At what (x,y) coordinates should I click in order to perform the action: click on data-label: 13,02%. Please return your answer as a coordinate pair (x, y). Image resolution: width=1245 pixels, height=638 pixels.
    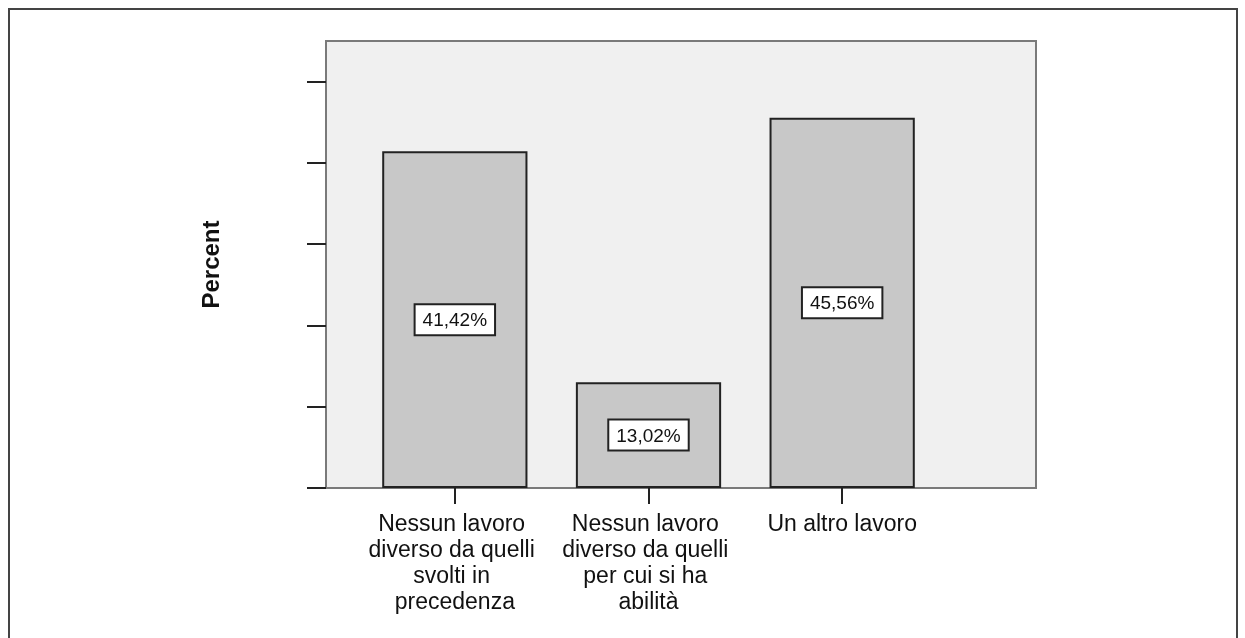
    Looking at the image, I should click on (648, 435).